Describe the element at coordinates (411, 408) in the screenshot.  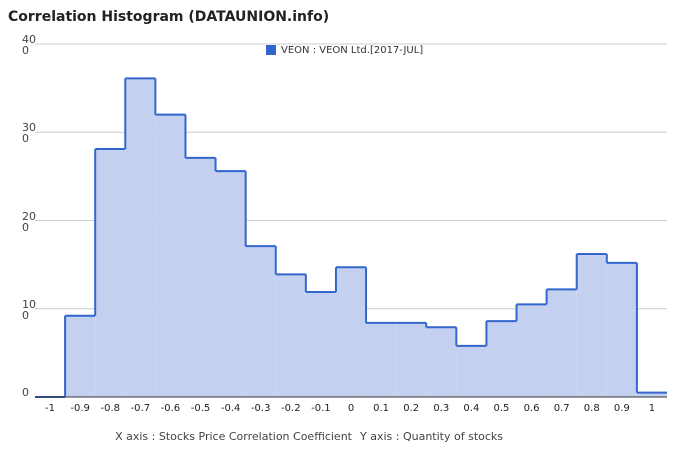
I see `x-tick-label: 0.2` at that location.